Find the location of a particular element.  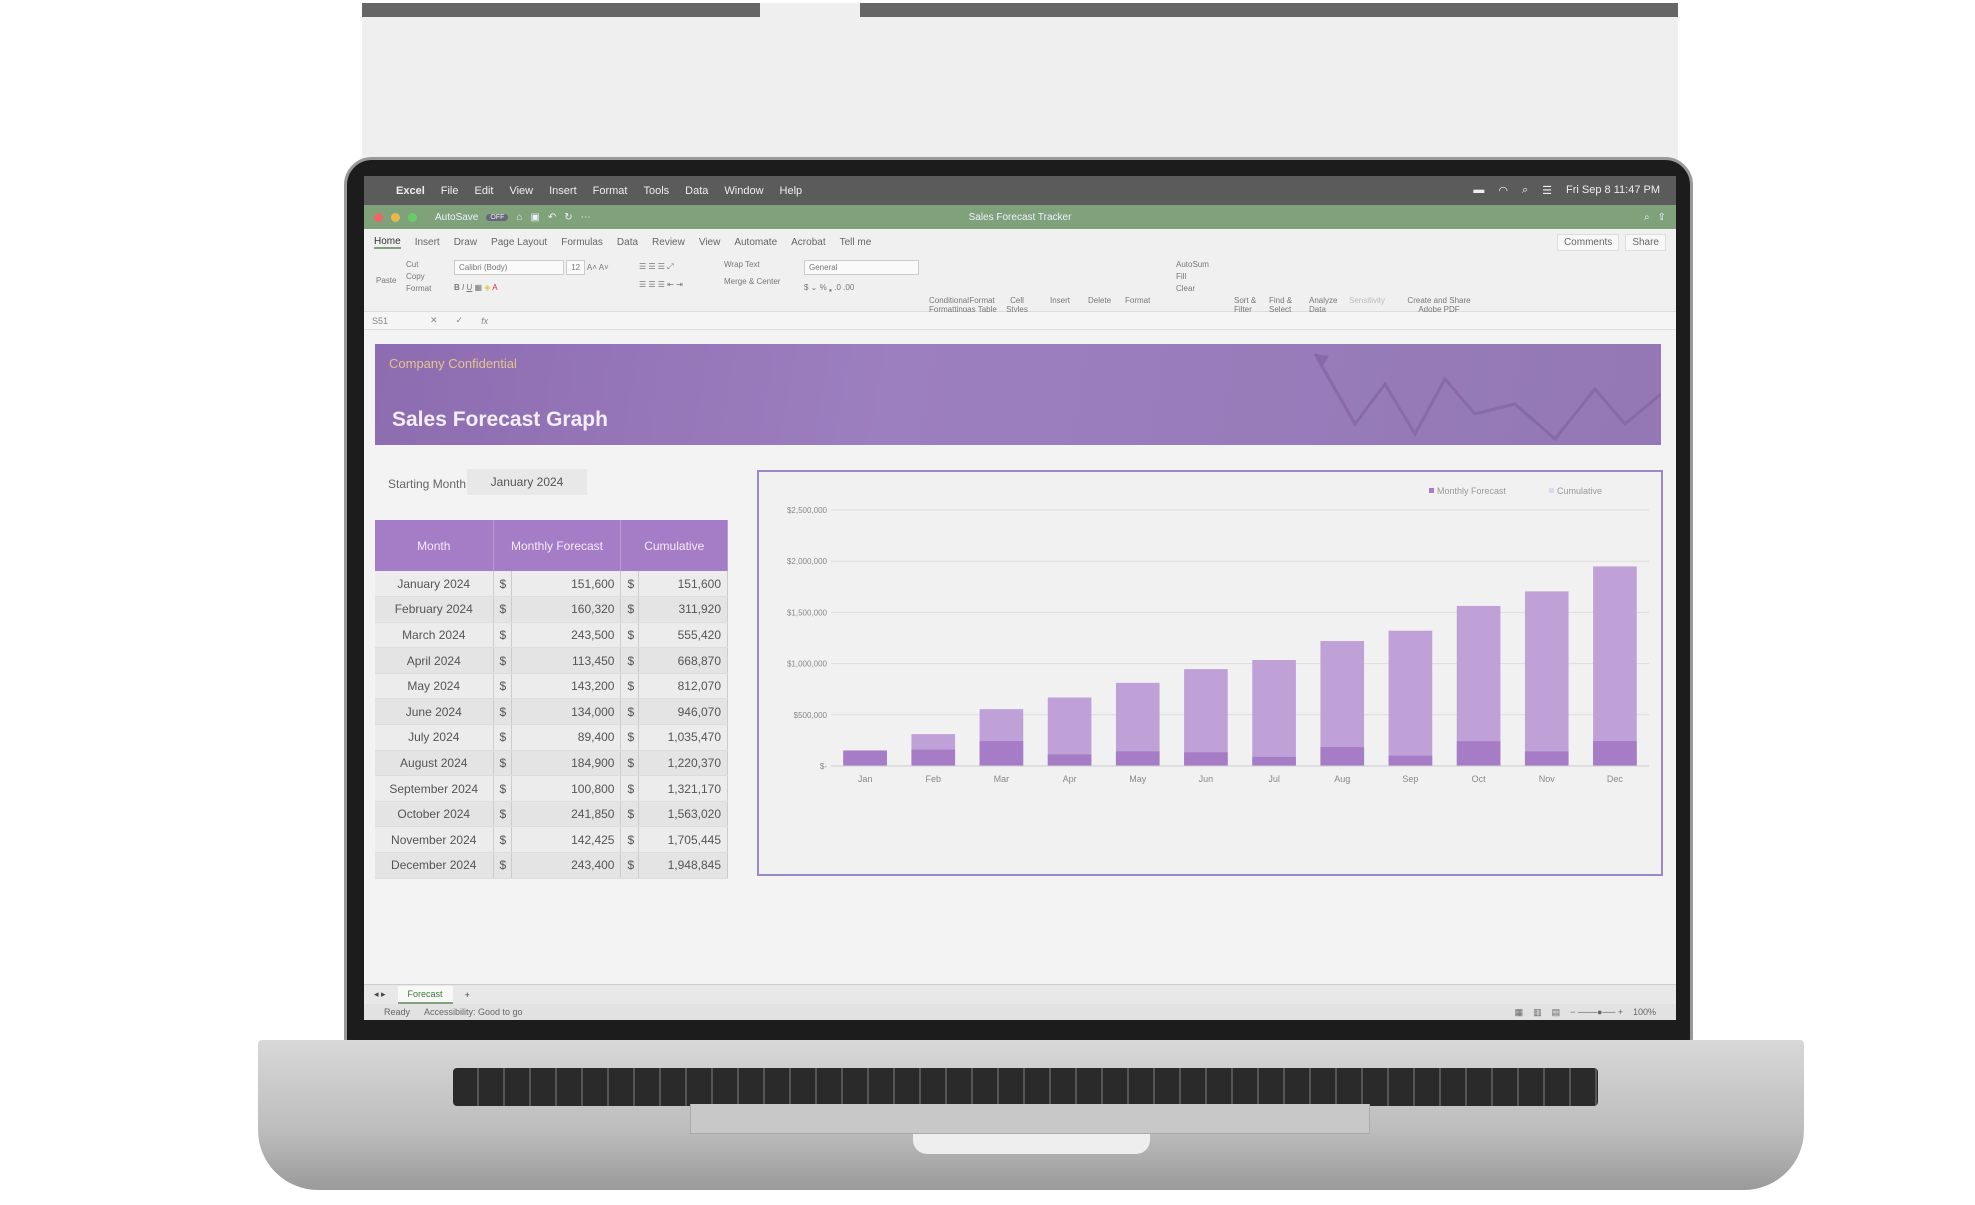

cell-monthly: 243,500 is located at coordinates (566, 635).